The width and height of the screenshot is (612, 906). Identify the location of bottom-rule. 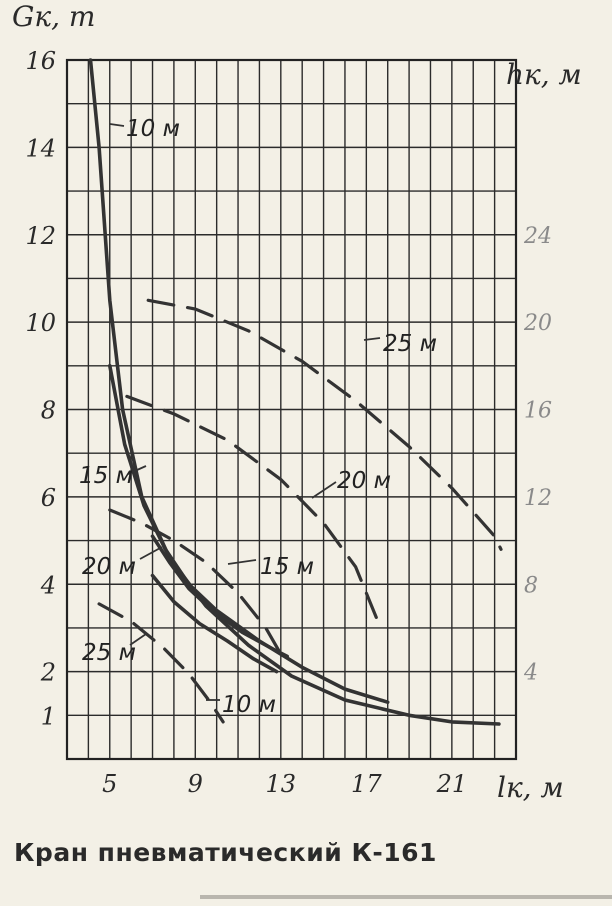
(406, 897).